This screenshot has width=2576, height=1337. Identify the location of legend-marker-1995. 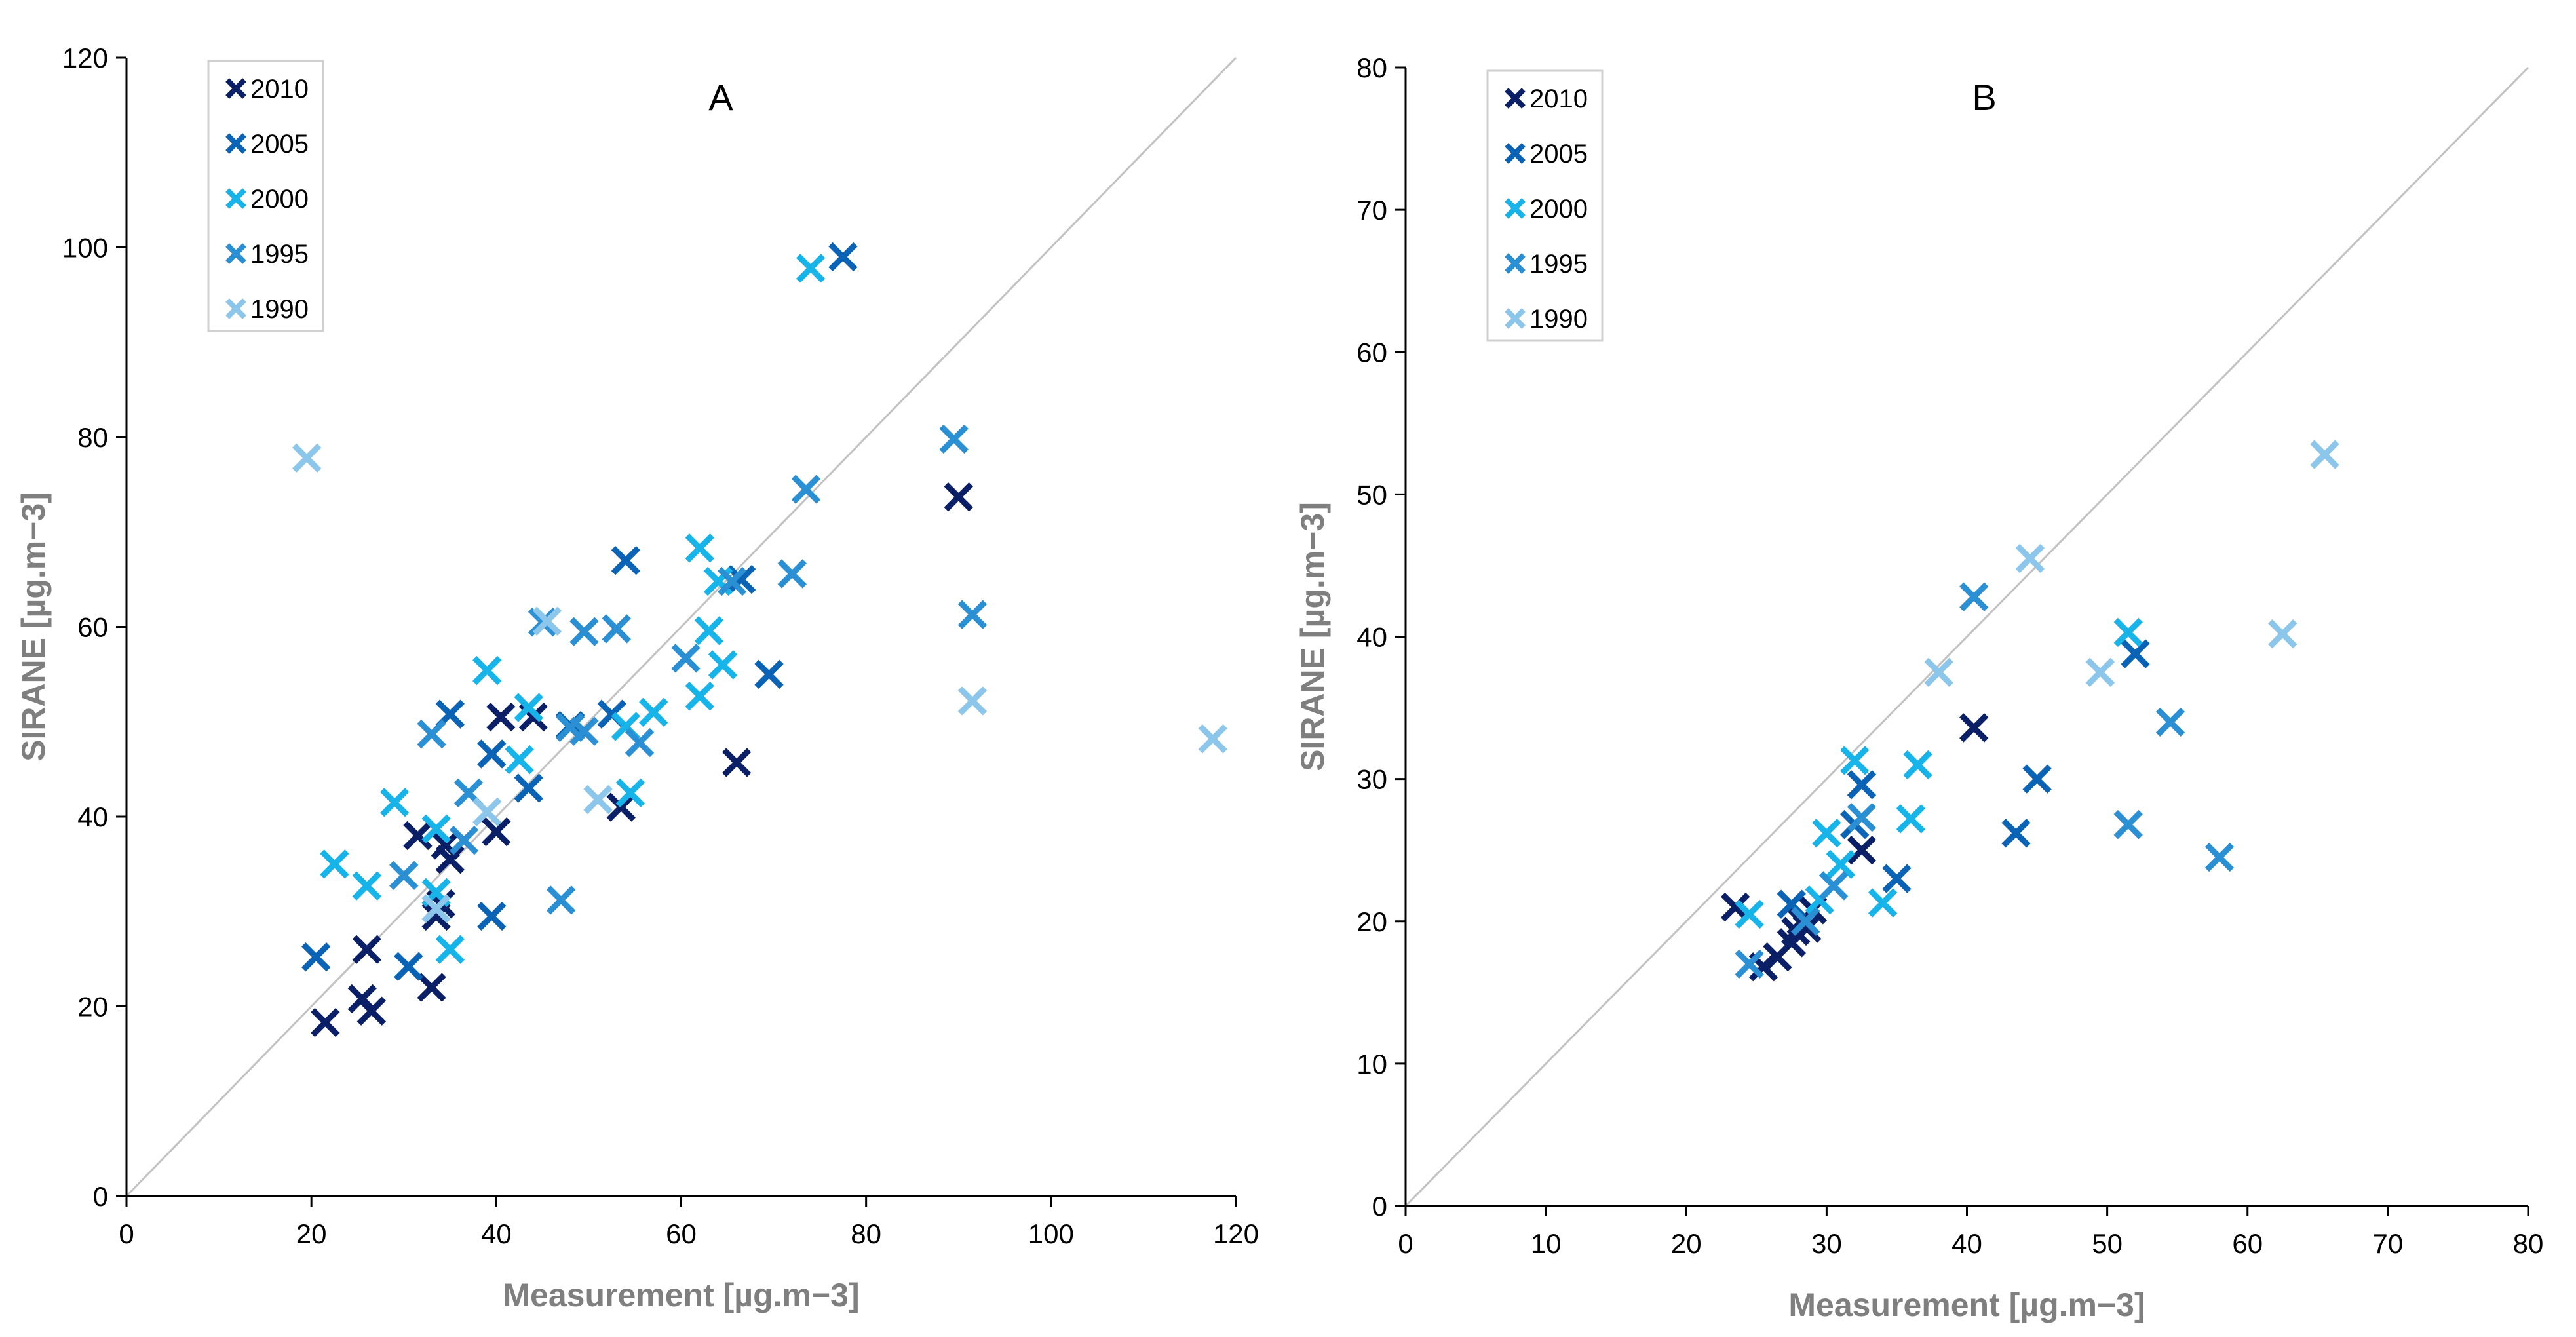
(235, 253).